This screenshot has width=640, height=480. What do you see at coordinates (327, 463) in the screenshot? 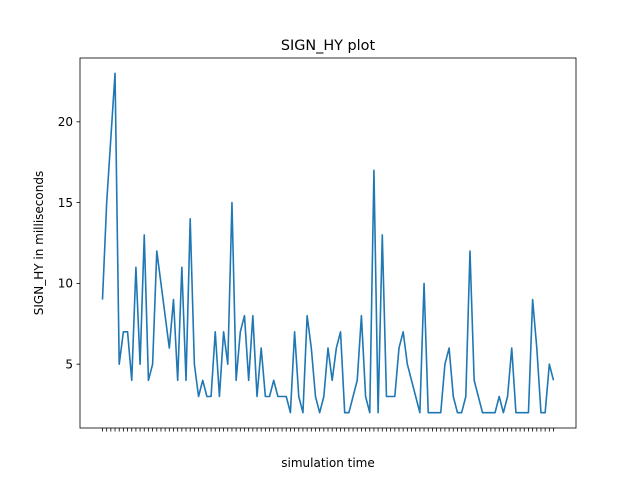
I see `x-axis-label: simulation time` at bounding box center [327, 463].